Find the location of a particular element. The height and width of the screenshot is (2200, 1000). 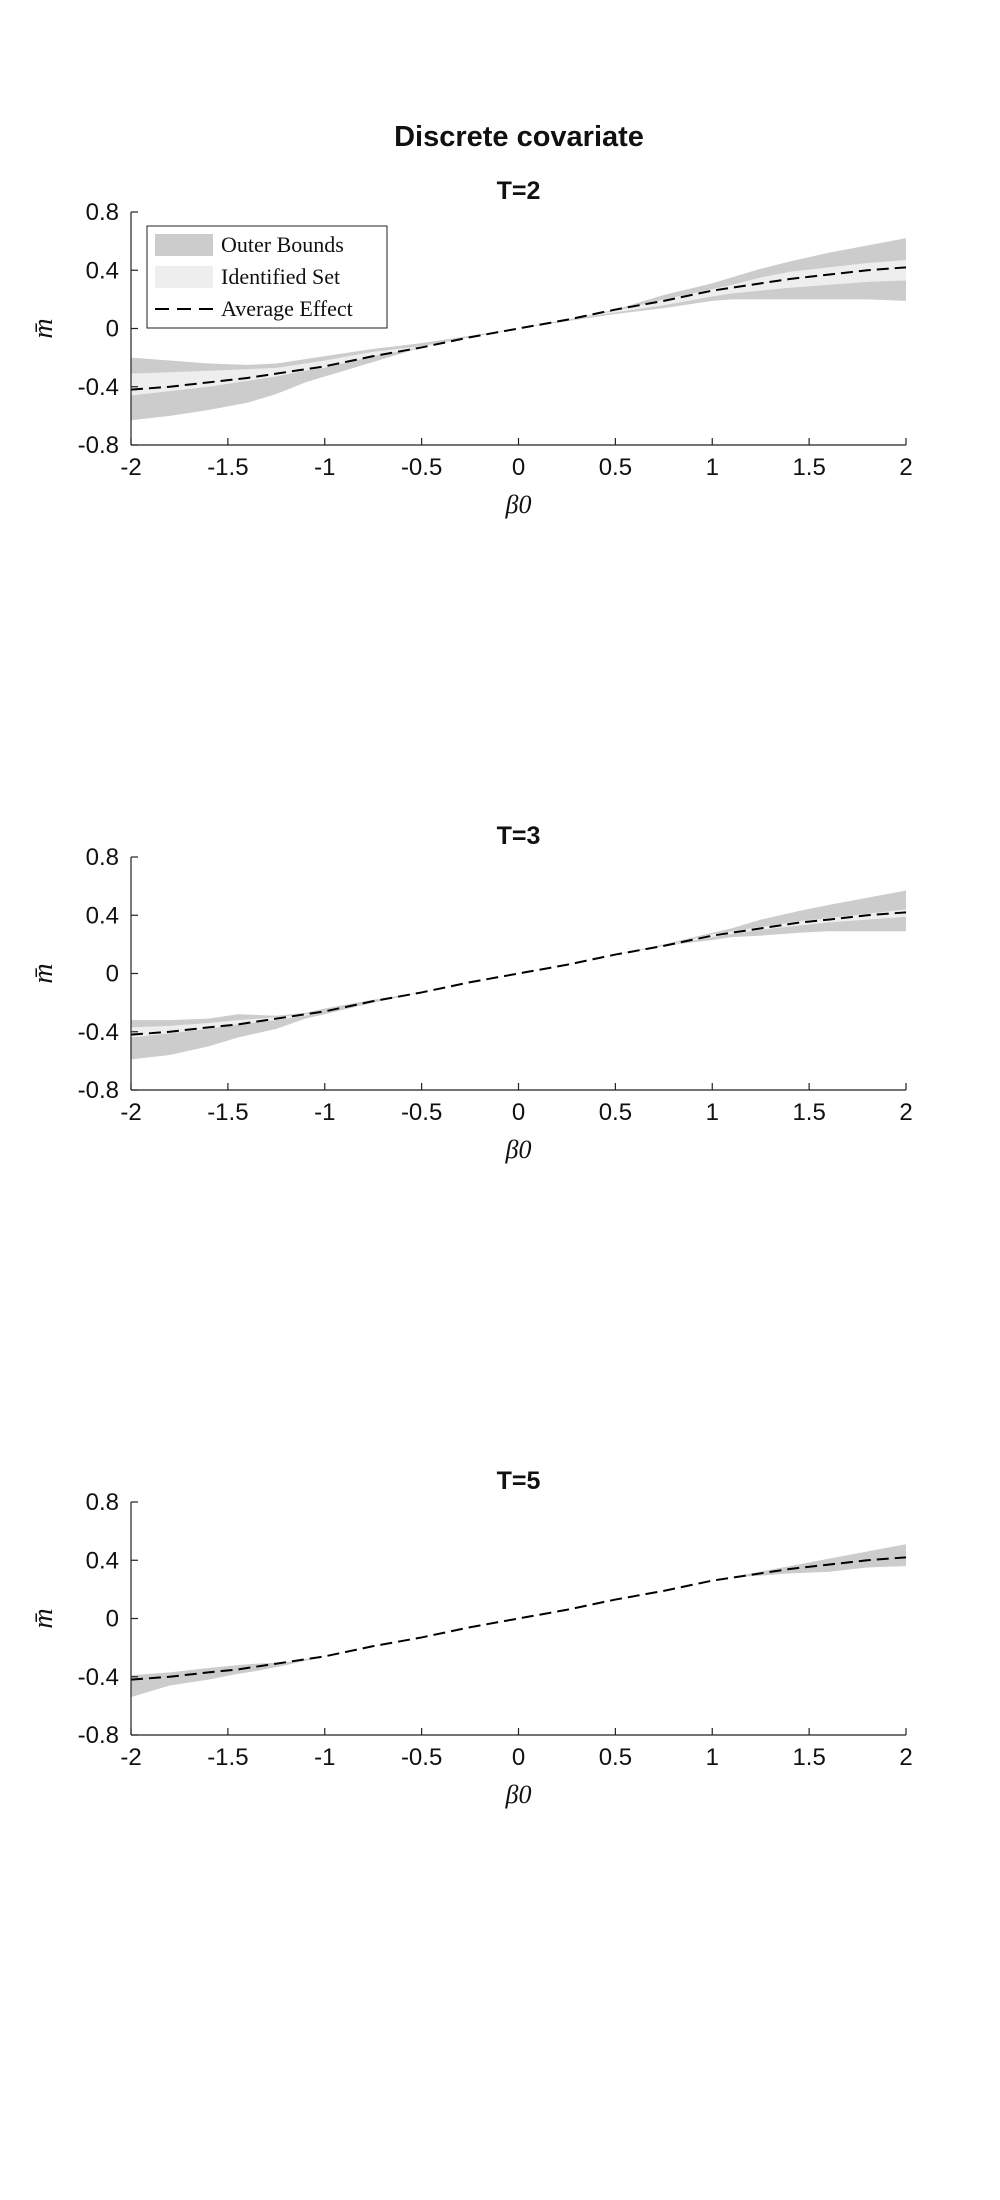

figure-title: Discrete covariate is located at coordinates (519, 137).